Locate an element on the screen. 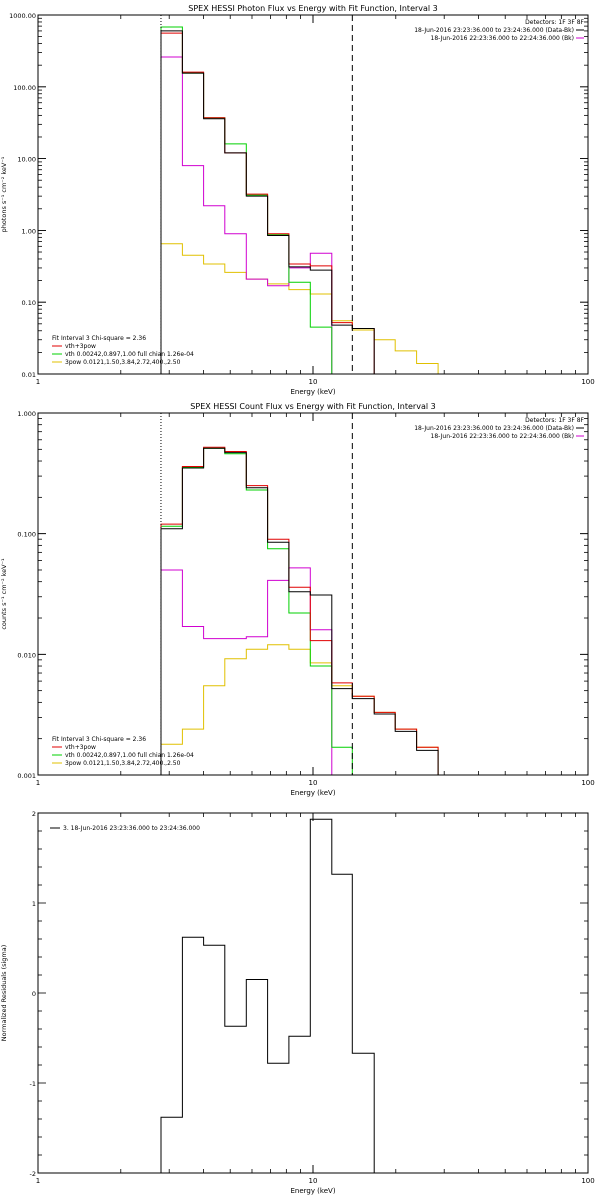 Image resolution: width=600 pixels, height=1200 pixels. y-axis-label: photons s⁻¹ cm⁻² keV⁻¹ is located at coordinates (4, 194).